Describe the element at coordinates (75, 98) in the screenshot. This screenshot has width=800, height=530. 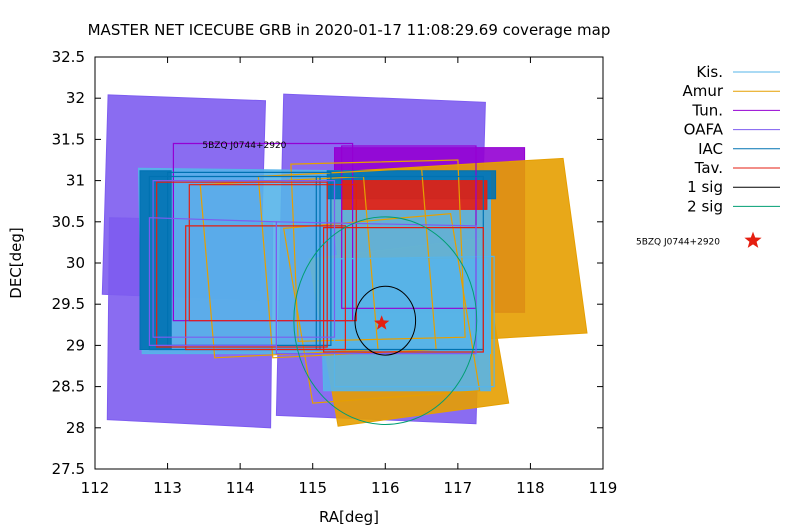
I see `y-tick-label: 32` at that location.